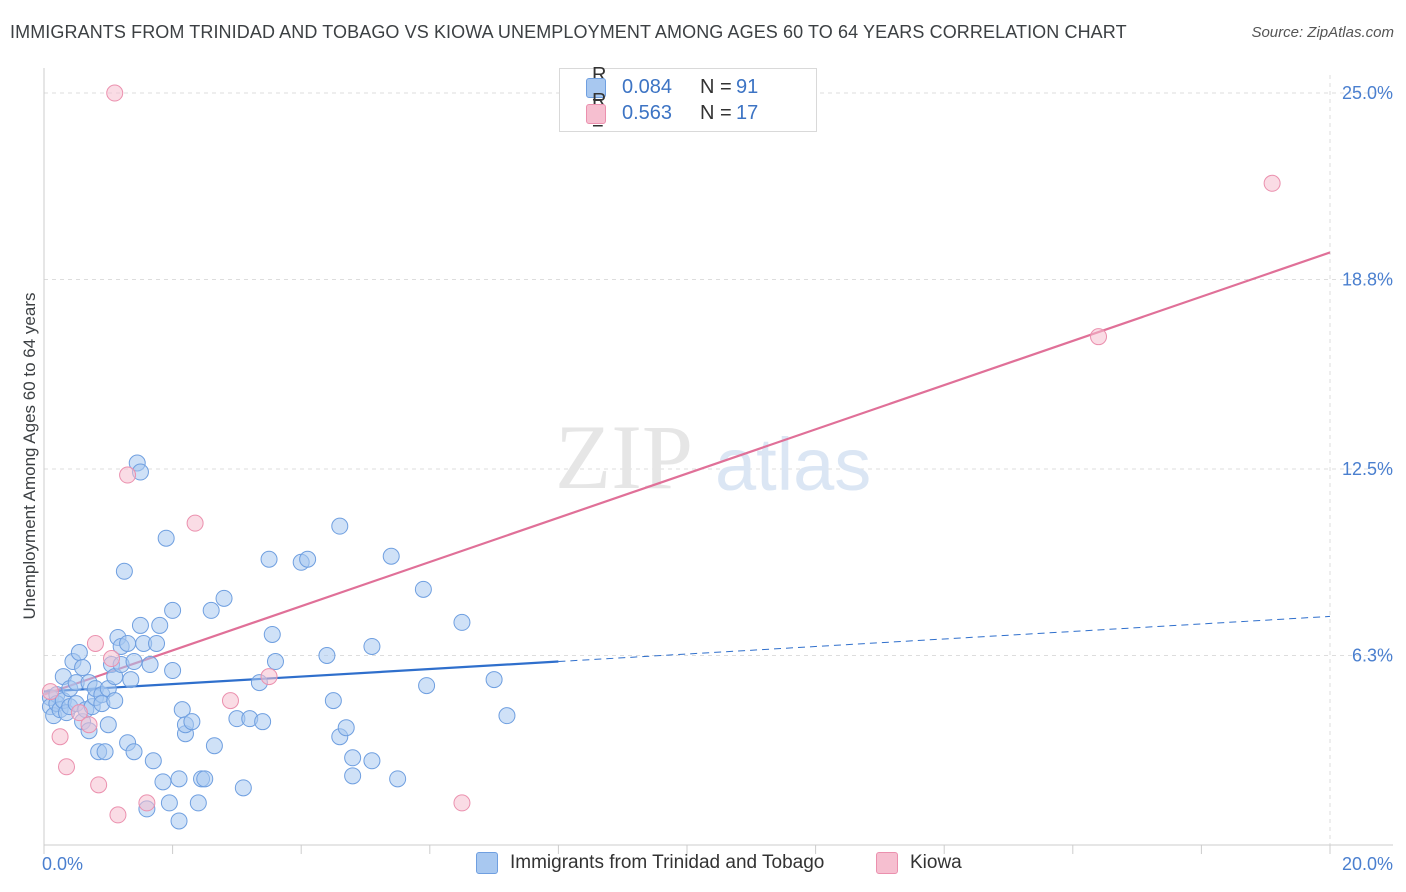 This screenshot has width=1406, height=892. I want to click on legend-item-kiowa: Kiowa, so click(919, 863).